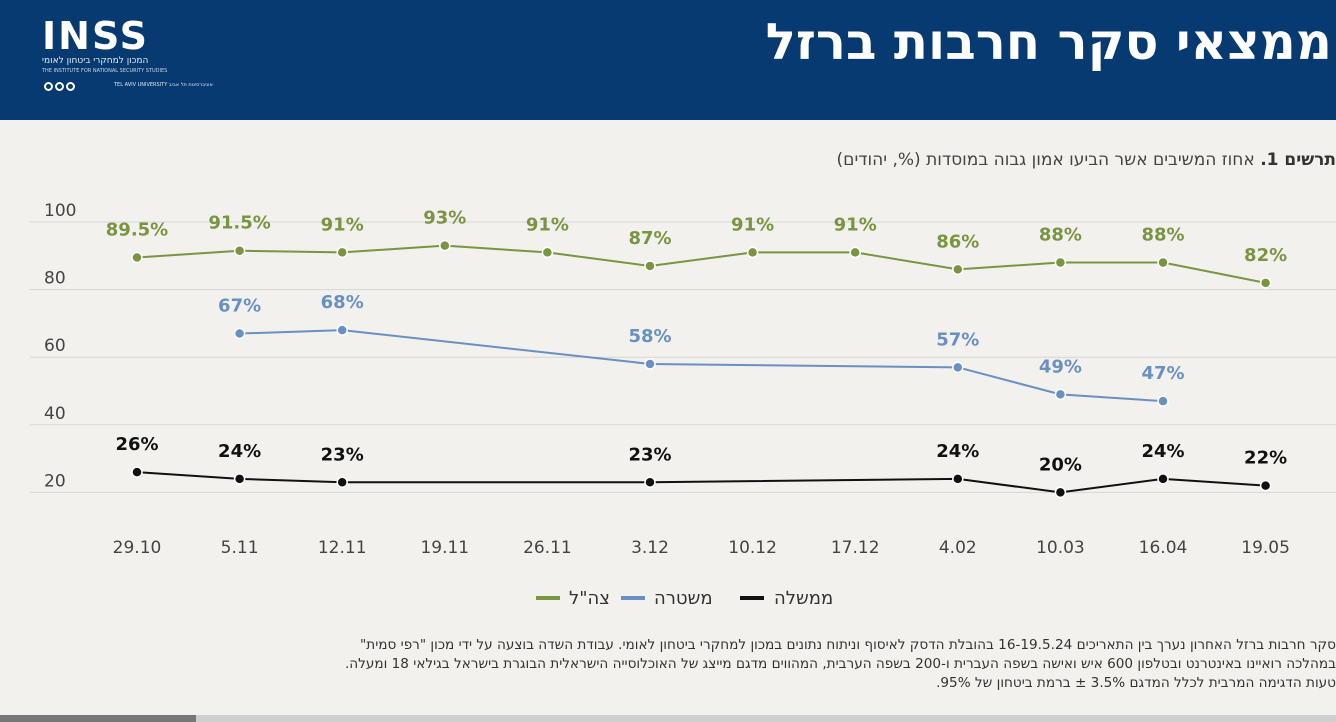  I want to click on x-tick-label: 16.04, so click(1163, 548).